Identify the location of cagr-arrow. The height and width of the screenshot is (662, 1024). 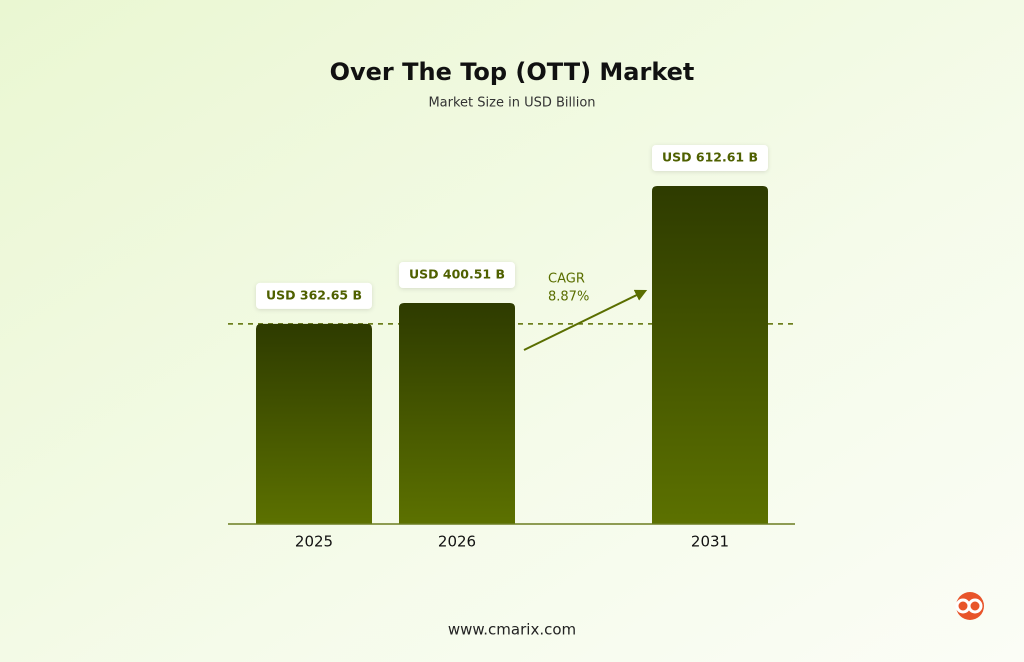
(585, 320).